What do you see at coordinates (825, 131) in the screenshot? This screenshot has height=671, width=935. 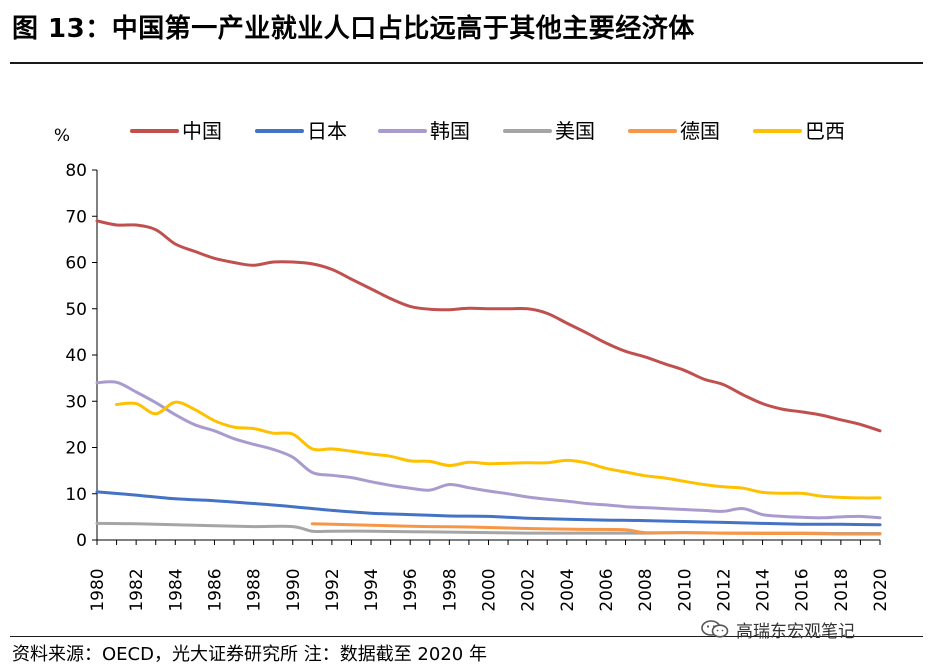 I see `legend-label: 巴西` at bounding box center [825, 131].